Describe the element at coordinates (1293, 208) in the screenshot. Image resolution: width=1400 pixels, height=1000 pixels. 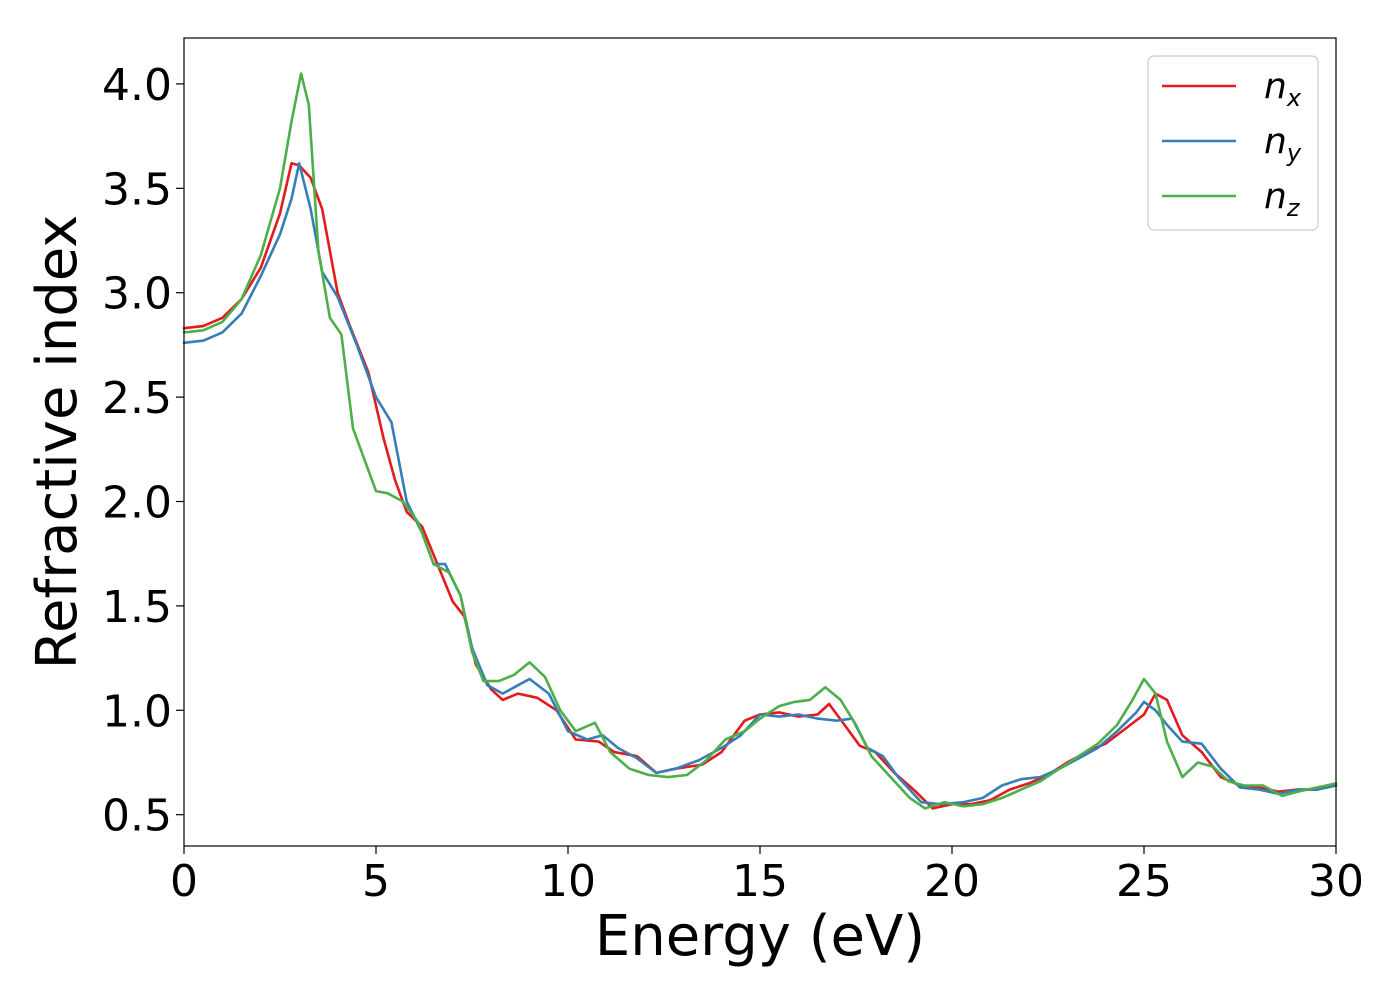
I see `legend-subscript: z` at that location.